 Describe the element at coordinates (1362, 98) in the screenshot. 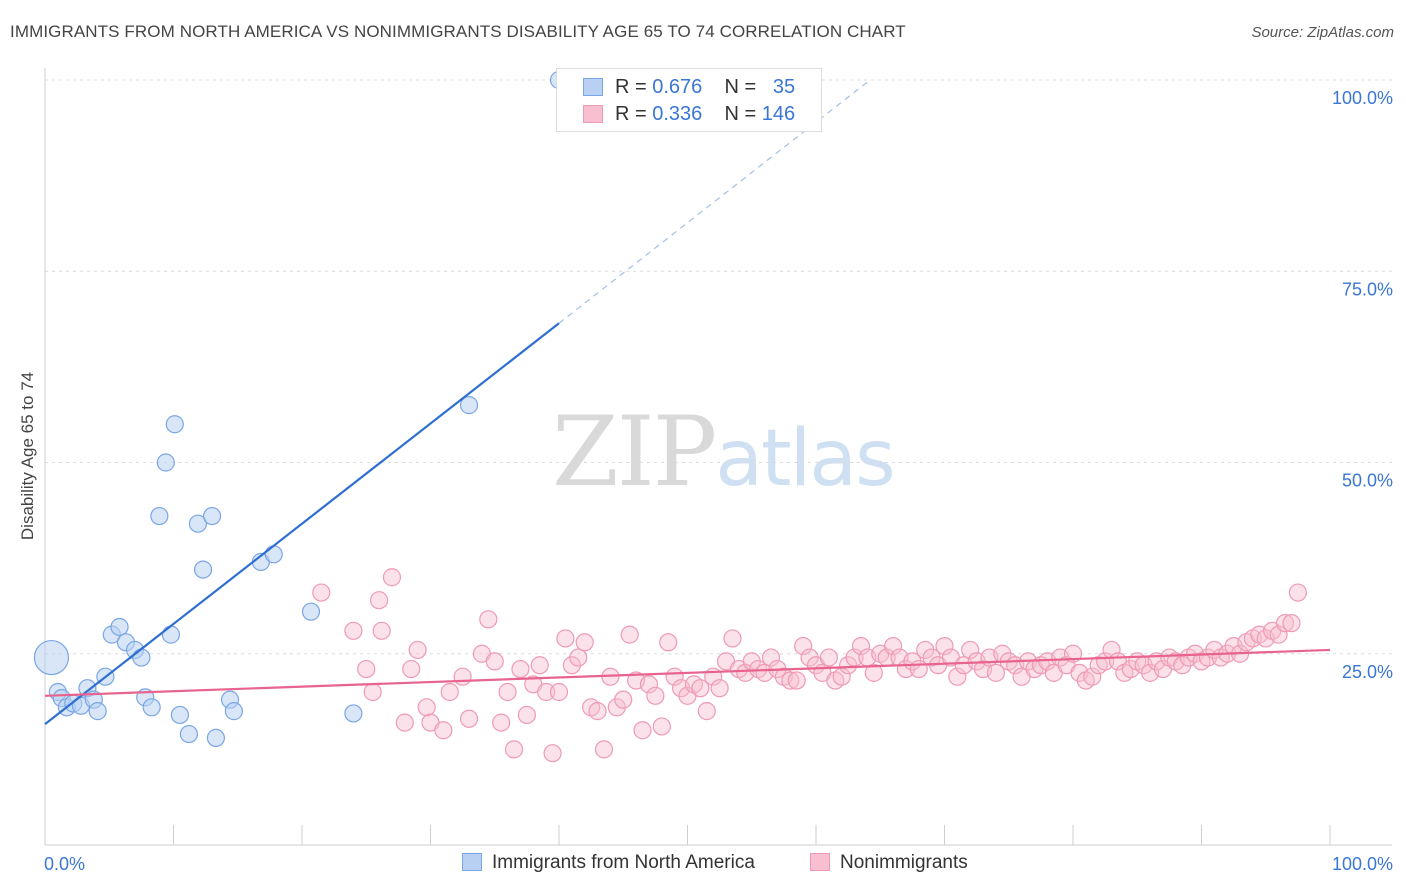

I see `y-tick-label: 100.0%` at that location.